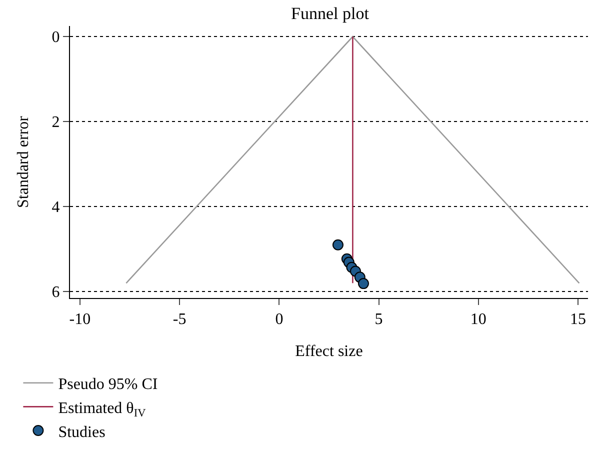 The image size is (600, 473). What do you see at coordinates (80, 319) in the screenshot?
I see `x-tick-label: -10` at bounding box center [80, 319].